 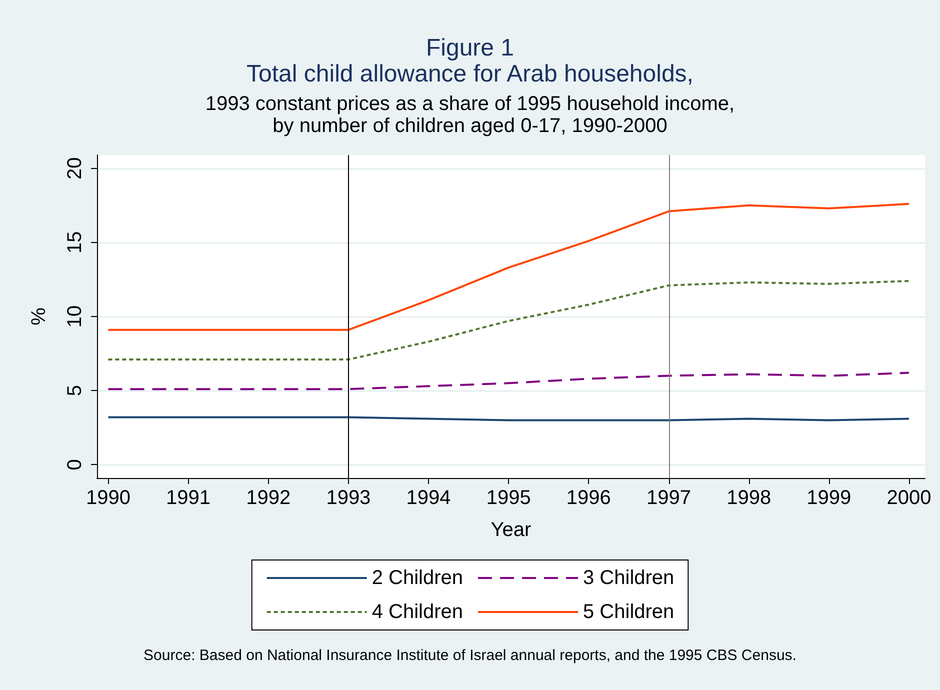 What do you see at coordinates (75, 242) in the screenshot?
I see `y-tick-label: 15` at bounding box center [75, 242].